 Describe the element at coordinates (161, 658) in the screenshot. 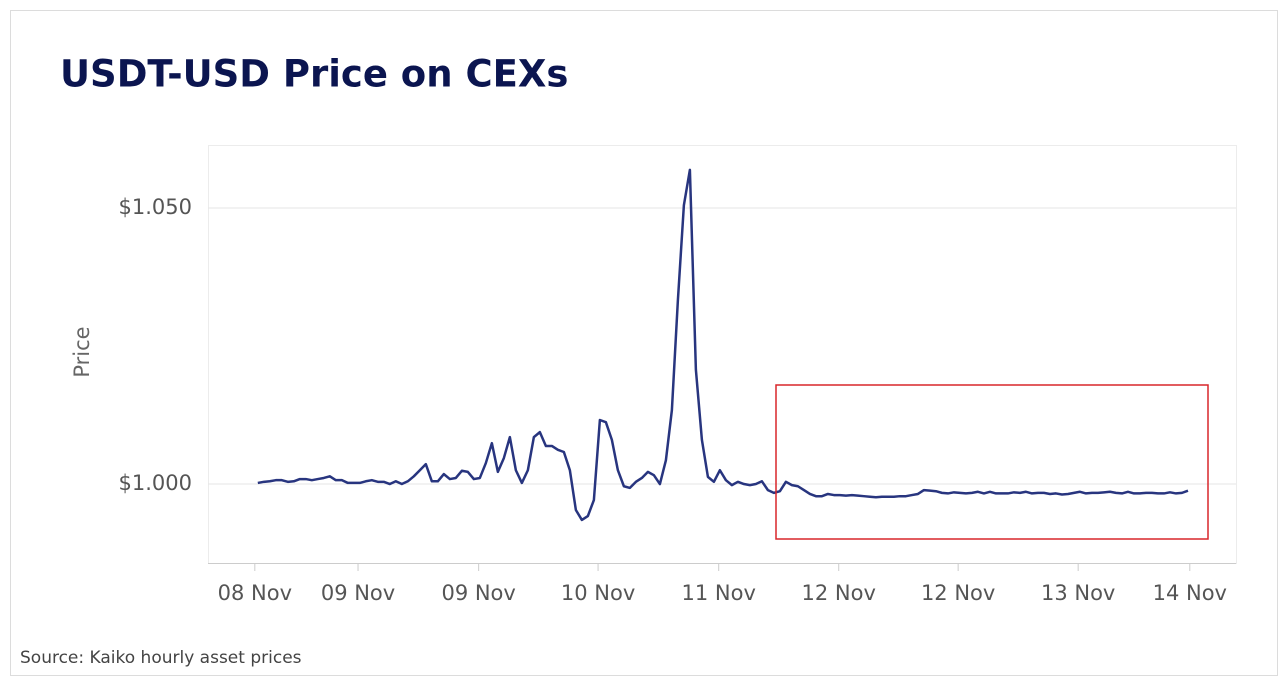

I see `source-note: Source: Kaiko hourly asset prices` at that location.